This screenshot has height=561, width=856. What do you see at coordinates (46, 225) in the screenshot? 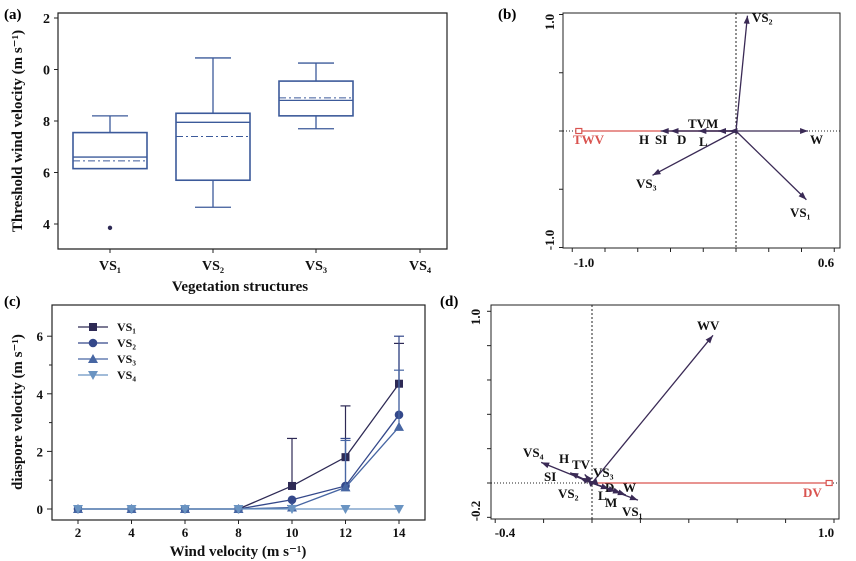
I see `y-tick-label: 4` at bounding box center [46, 225].